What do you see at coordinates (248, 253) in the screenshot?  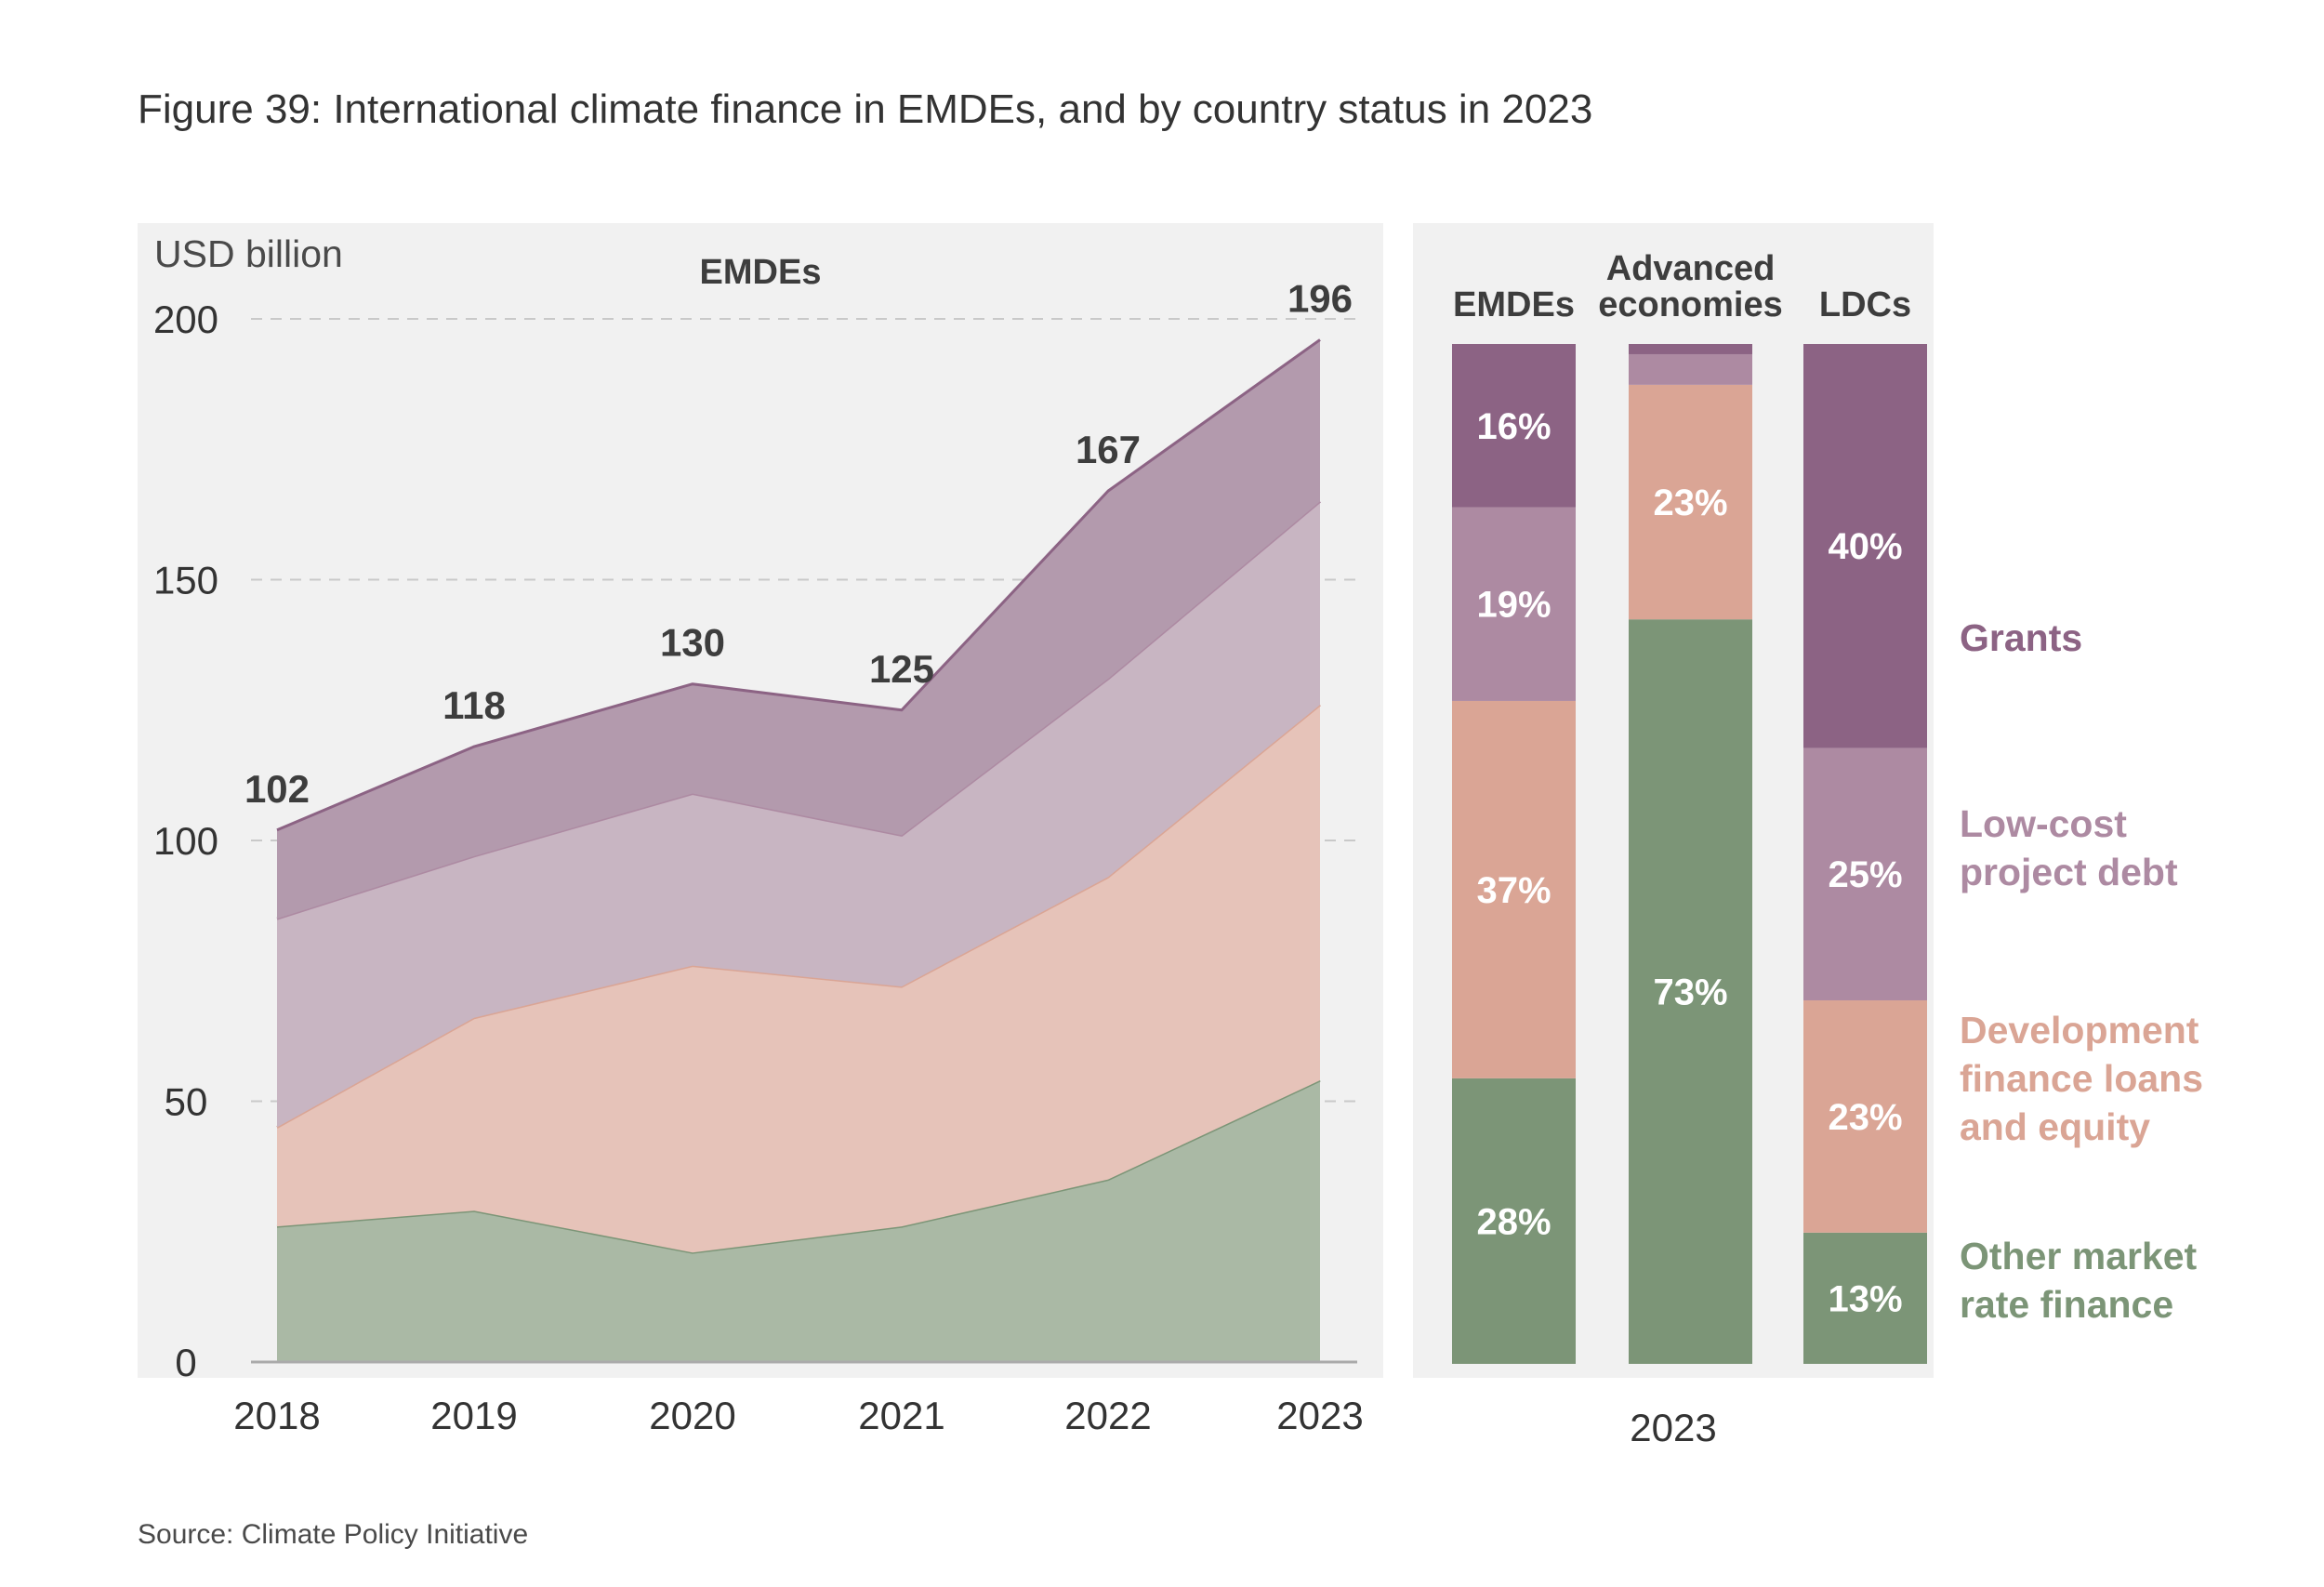 I see `y-axis-unit-label: USD billion` at bounding box center [248, 253].